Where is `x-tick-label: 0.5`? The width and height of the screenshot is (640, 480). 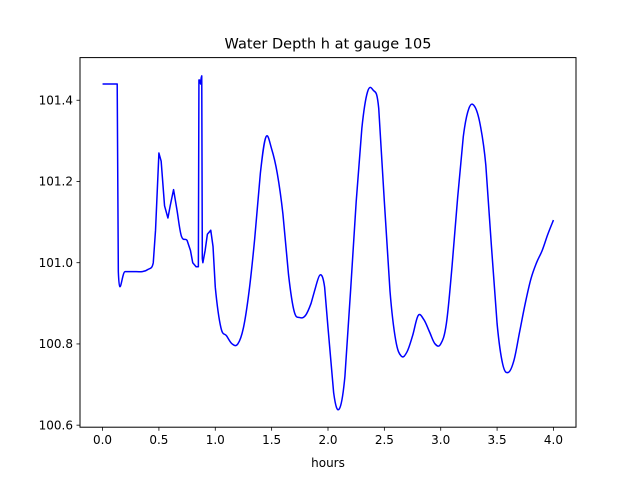
x-tick-label: 0.5 is located at coordinates (158, 440).